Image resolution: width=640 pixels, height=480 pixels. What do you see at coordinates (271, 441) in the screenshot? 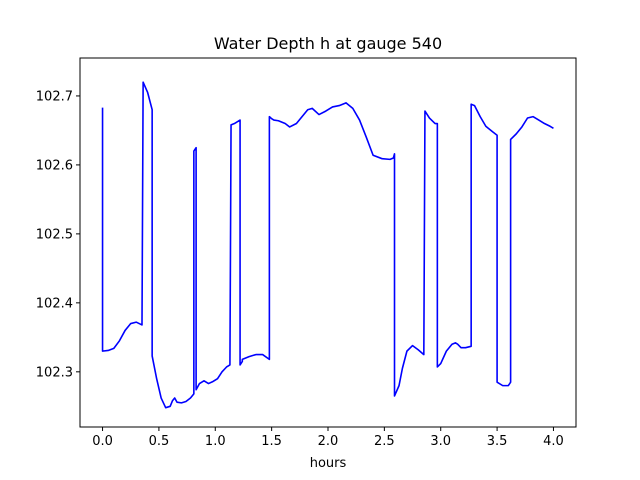
I see `x-tick-label: 1.5` at bounding box center [271, 441].